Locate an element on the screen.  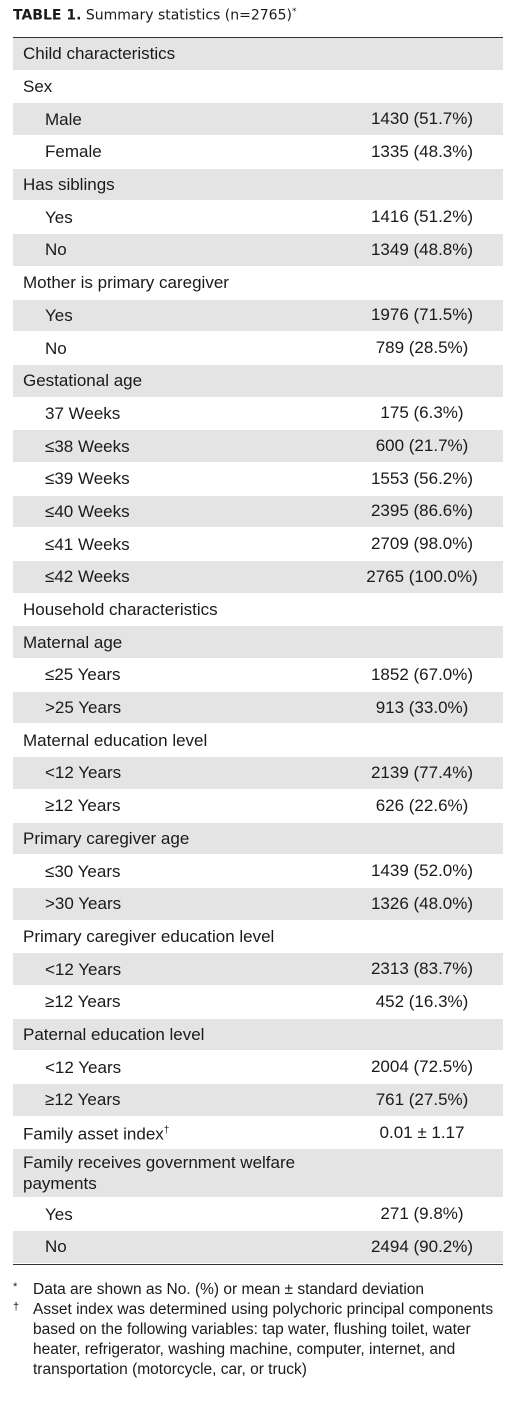
item-row: ≥12 Years 452 (16.3%) is located at coordinates (258, 1002).